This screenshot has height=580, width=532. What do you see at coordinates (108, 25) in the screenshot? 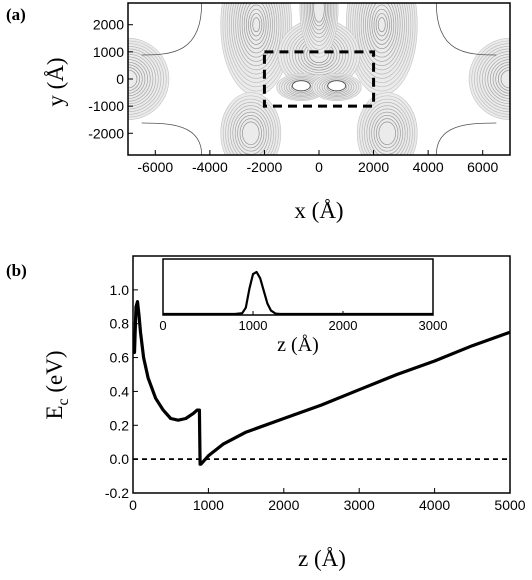
I see `y-tick-label: 2000` at bounding box center [108, 25].